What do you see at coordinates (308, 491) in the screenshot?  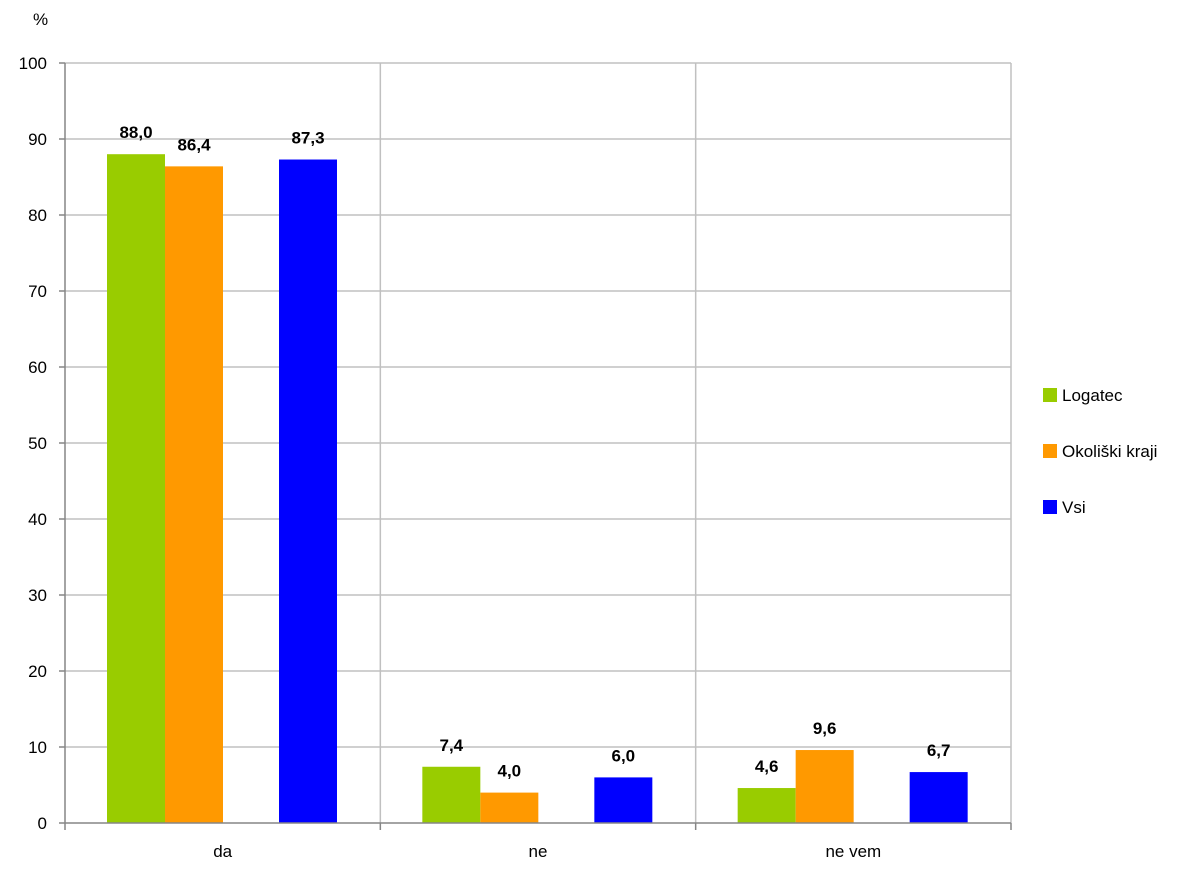 I see `bar-Vsi-da` at bounding box center [308, 491].